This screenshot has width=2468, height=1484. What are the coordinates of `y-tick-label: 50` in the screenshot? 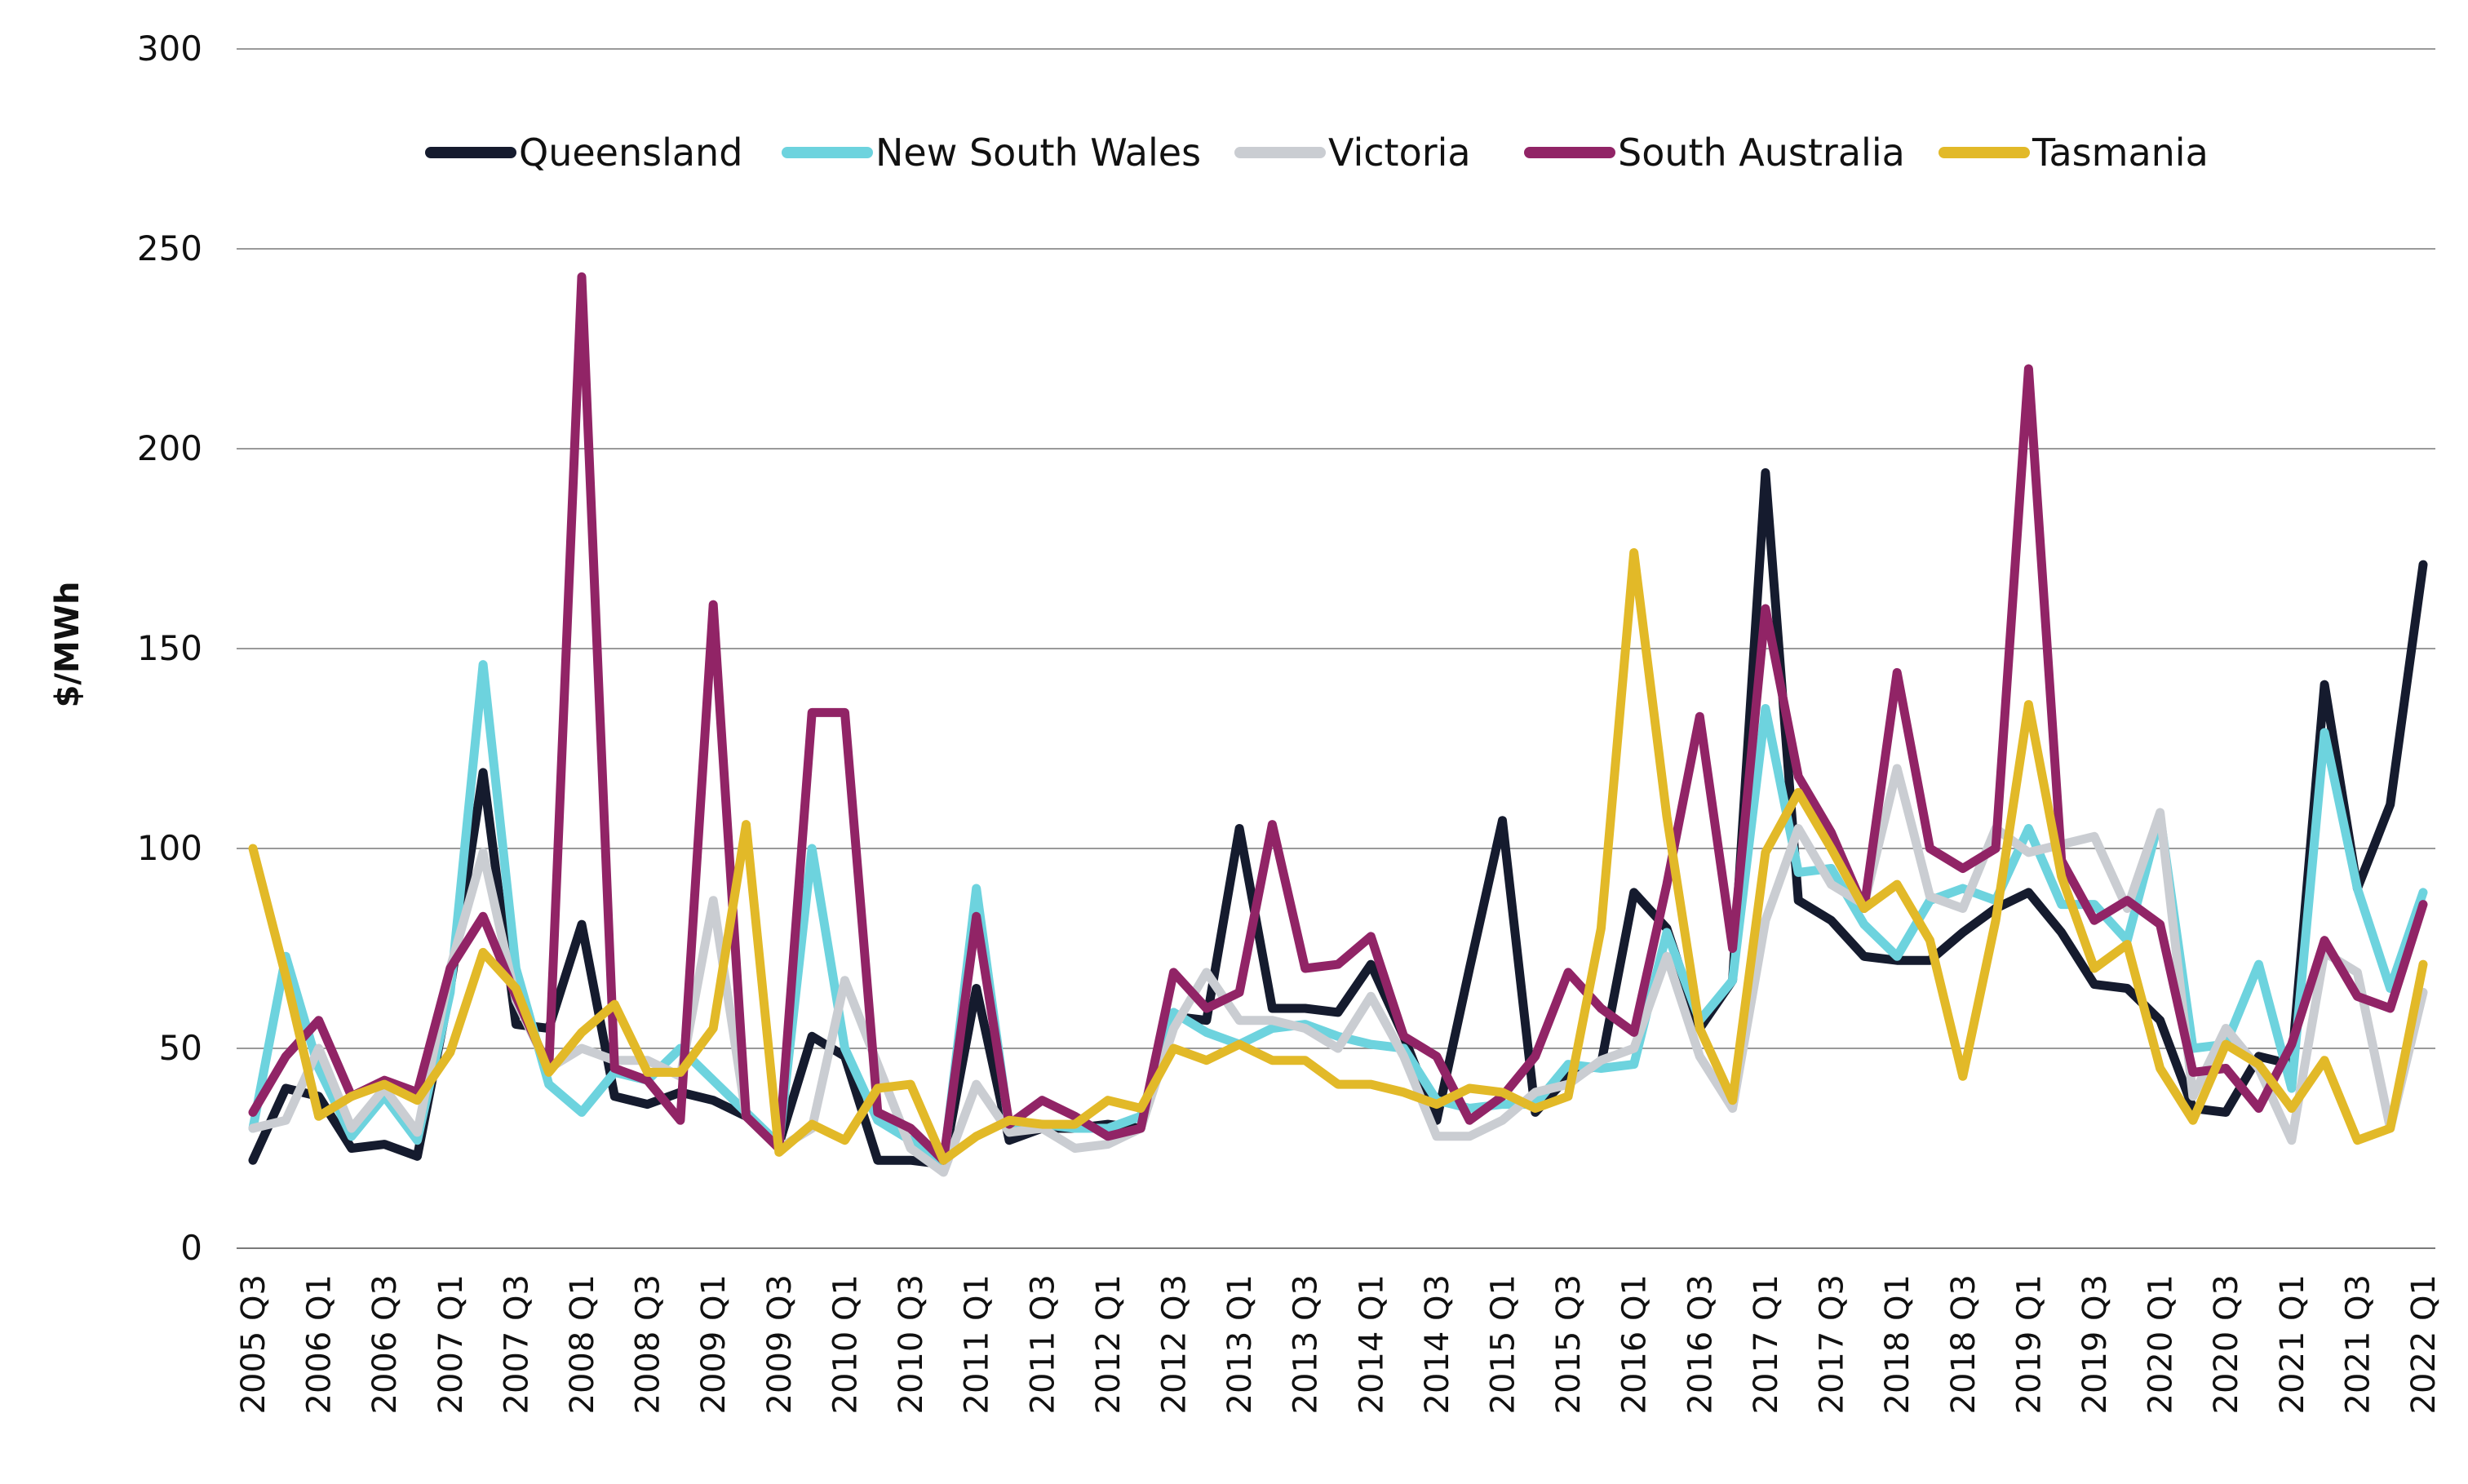 It's located at (180, 1048).